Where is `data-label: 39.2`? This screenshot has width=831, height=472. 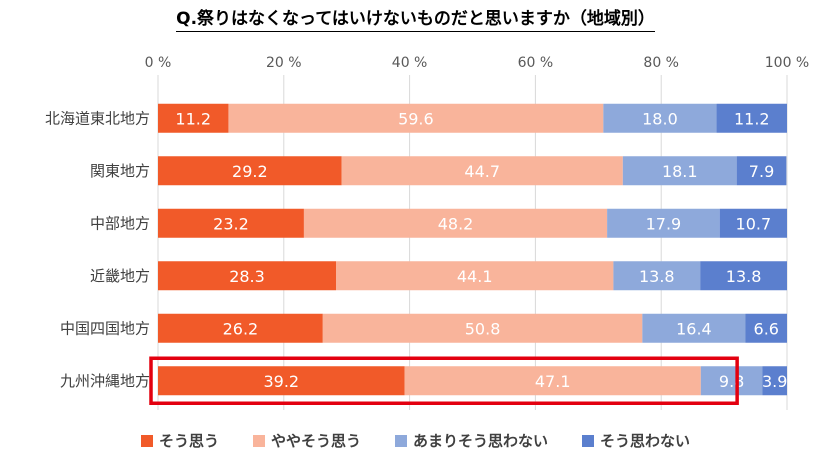
data-label: 39.2 is located at coordinates (281, 381).